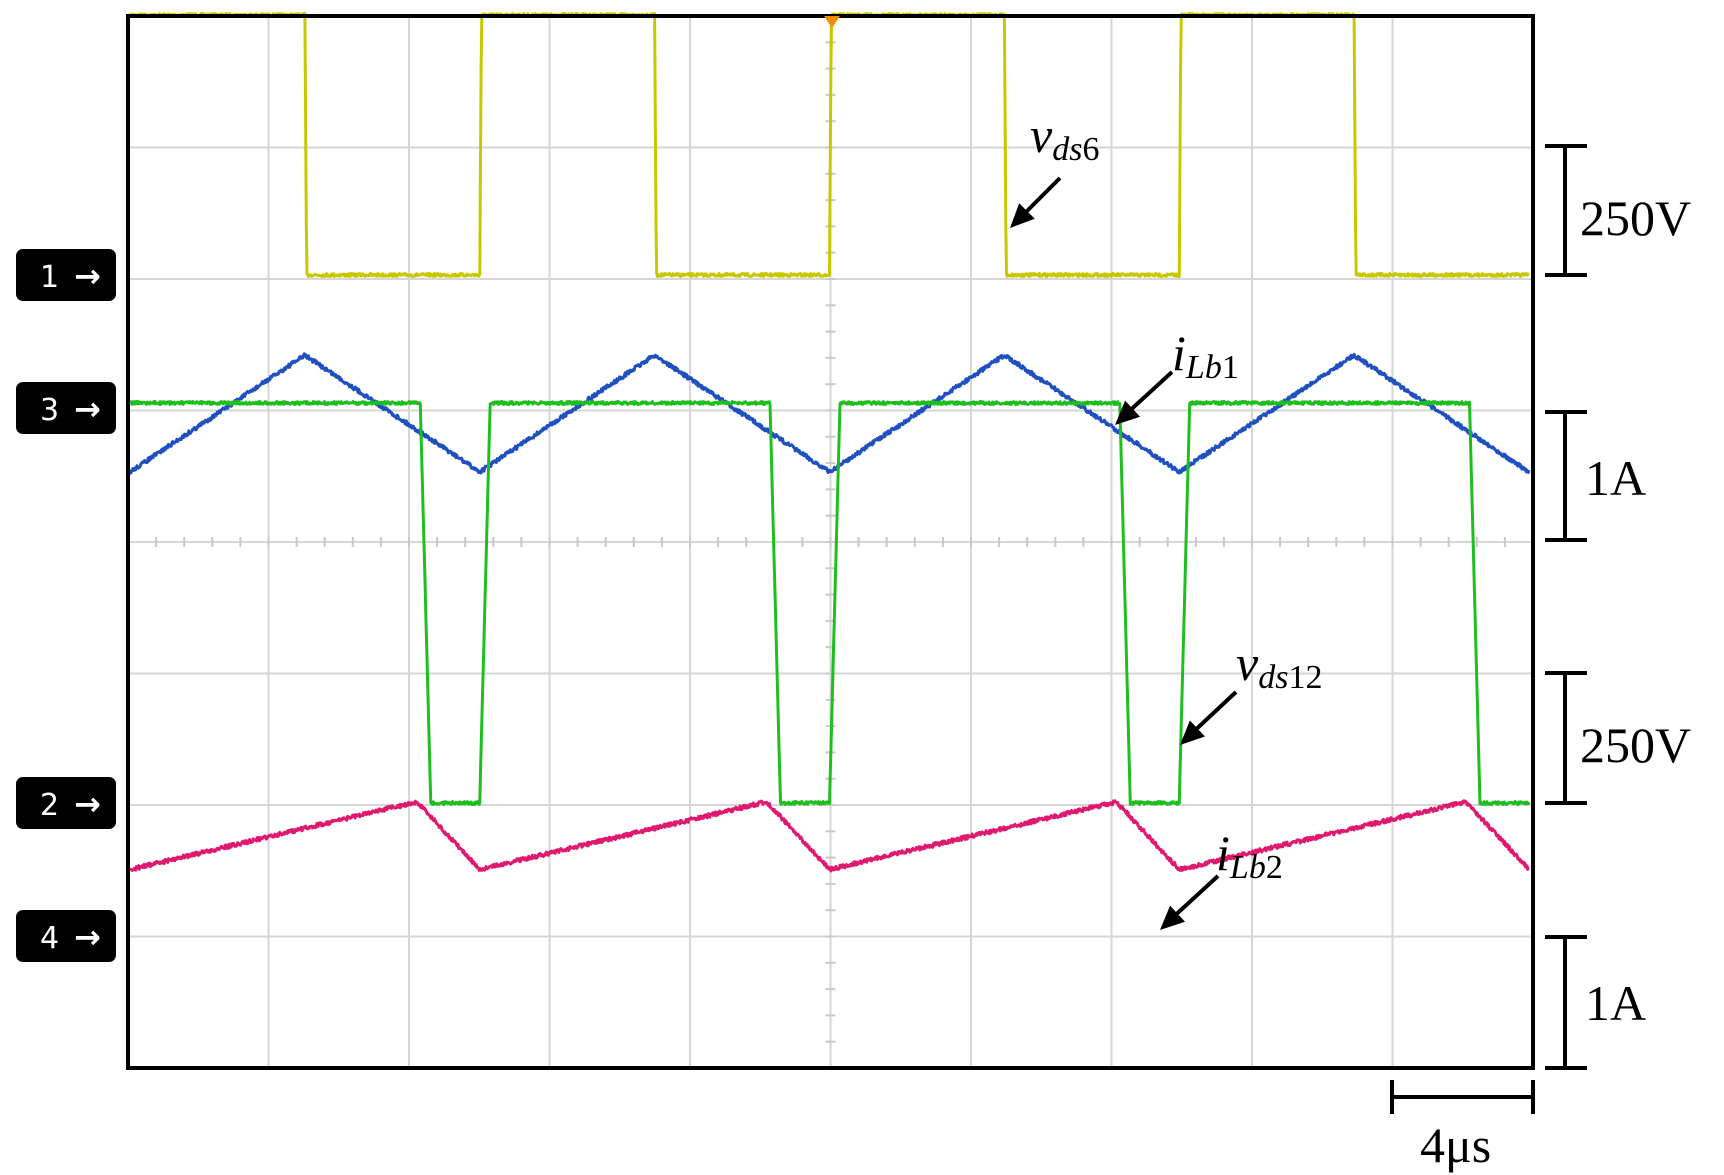 The width and height of the screenshot is (1724, 1175). Describe the element at coordinates (49, 410) in the screenshot. I see `channel-marker-number: 3` at that location.